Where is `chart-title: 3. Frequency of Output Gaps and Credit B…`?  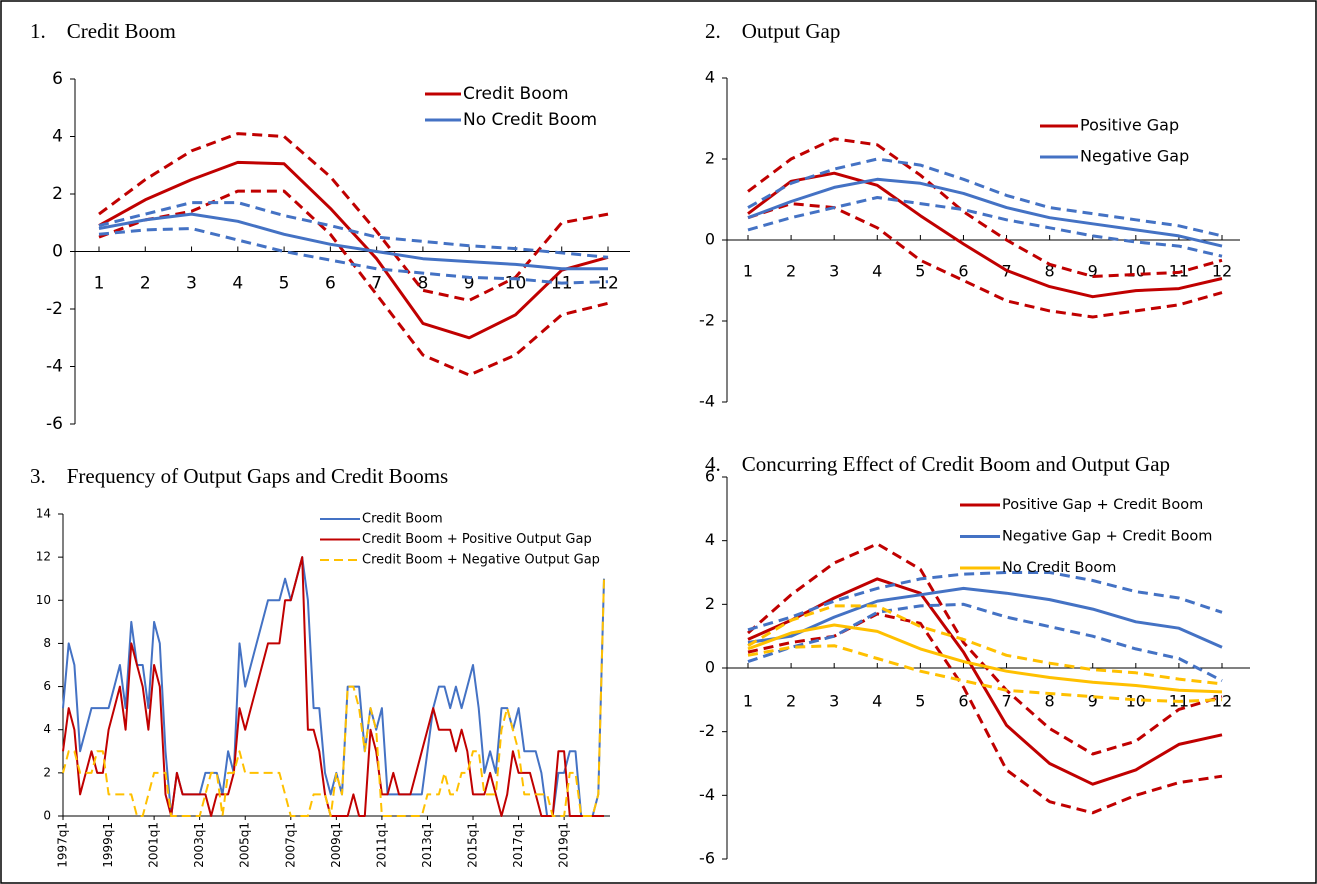
chart-title: 3. Frequency of Output Gaps and Credit B… is located at coordinates (239, 476).